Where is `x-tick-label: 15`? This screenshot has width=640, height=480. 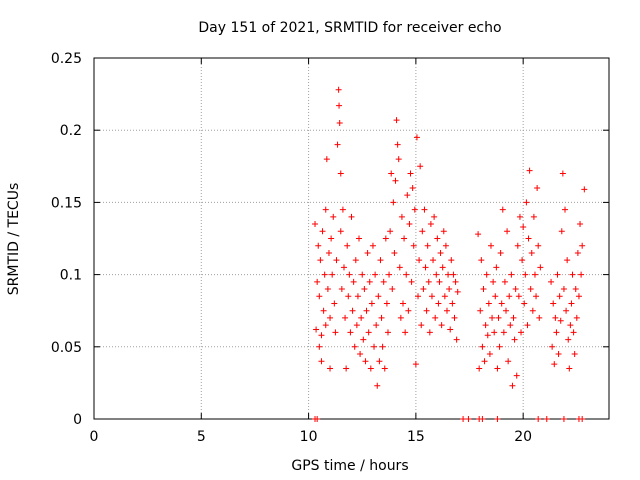
x-tick-label: 15 is located at coordinates (416, 437).